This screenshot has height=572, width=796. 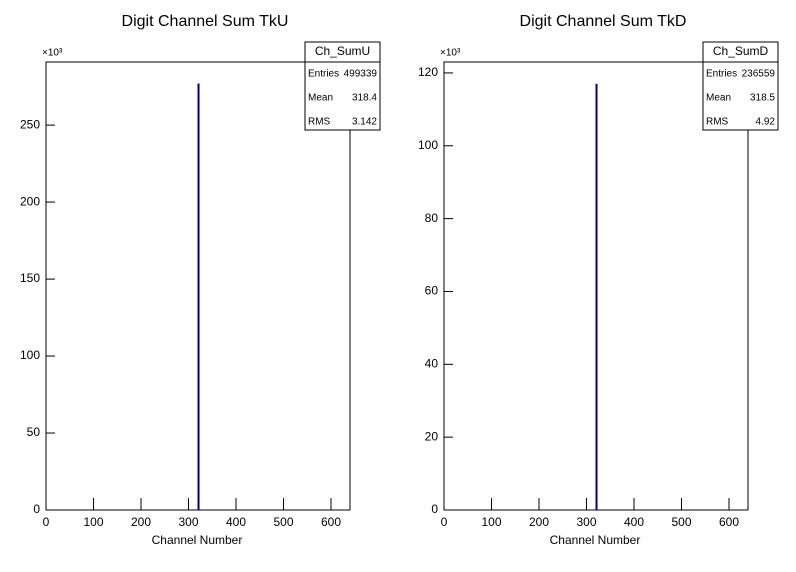 What do you see at coordinates (364, 98) in the screenshot?
I see `stats-value: 318.4` at bounding box center [364, 98].